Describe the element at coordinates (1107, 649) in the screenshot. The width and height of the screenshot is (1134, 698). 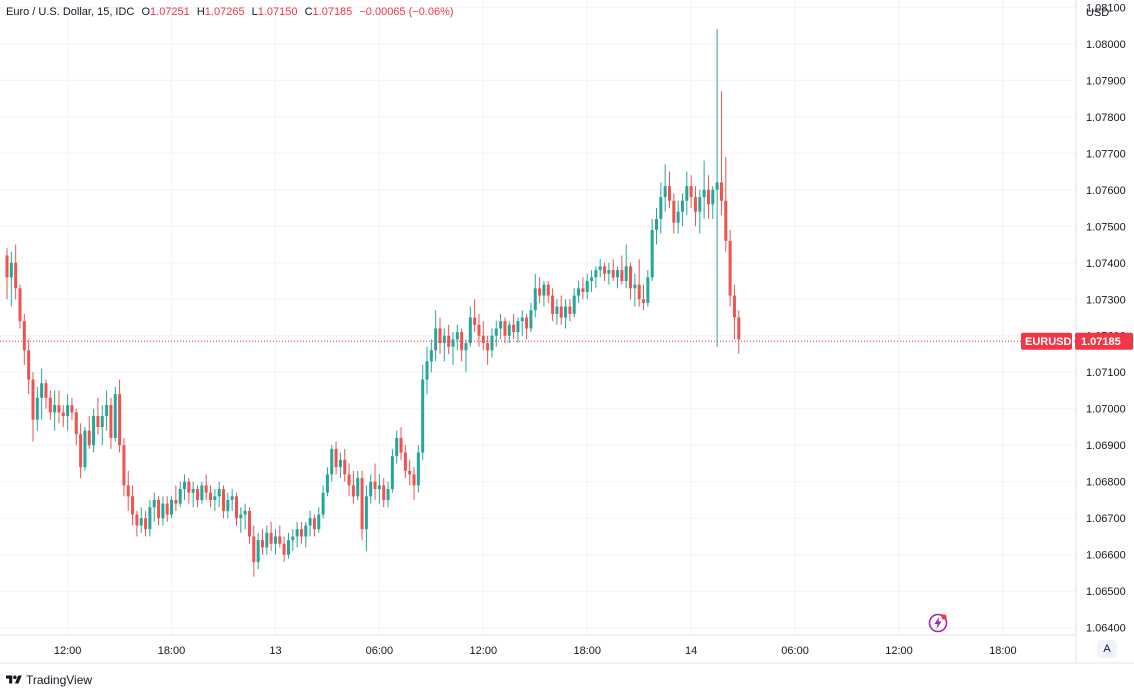
I see `auto-scale-button: A` at that location.